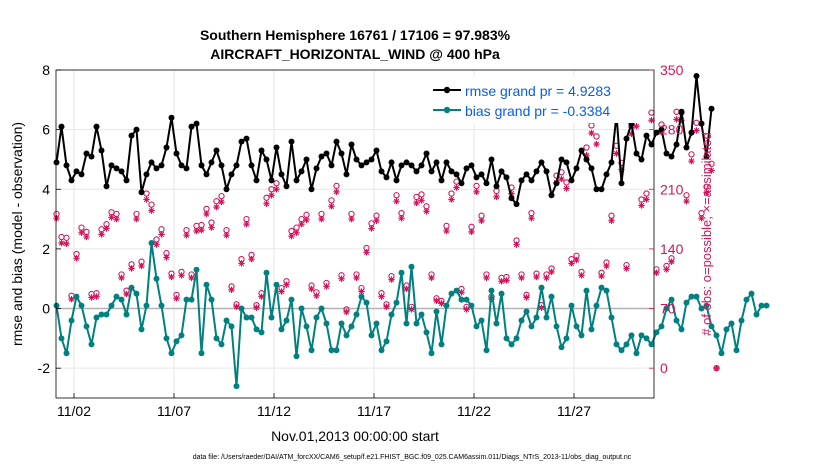  I want to click on legend-rmse-marker, so click(447, 90).